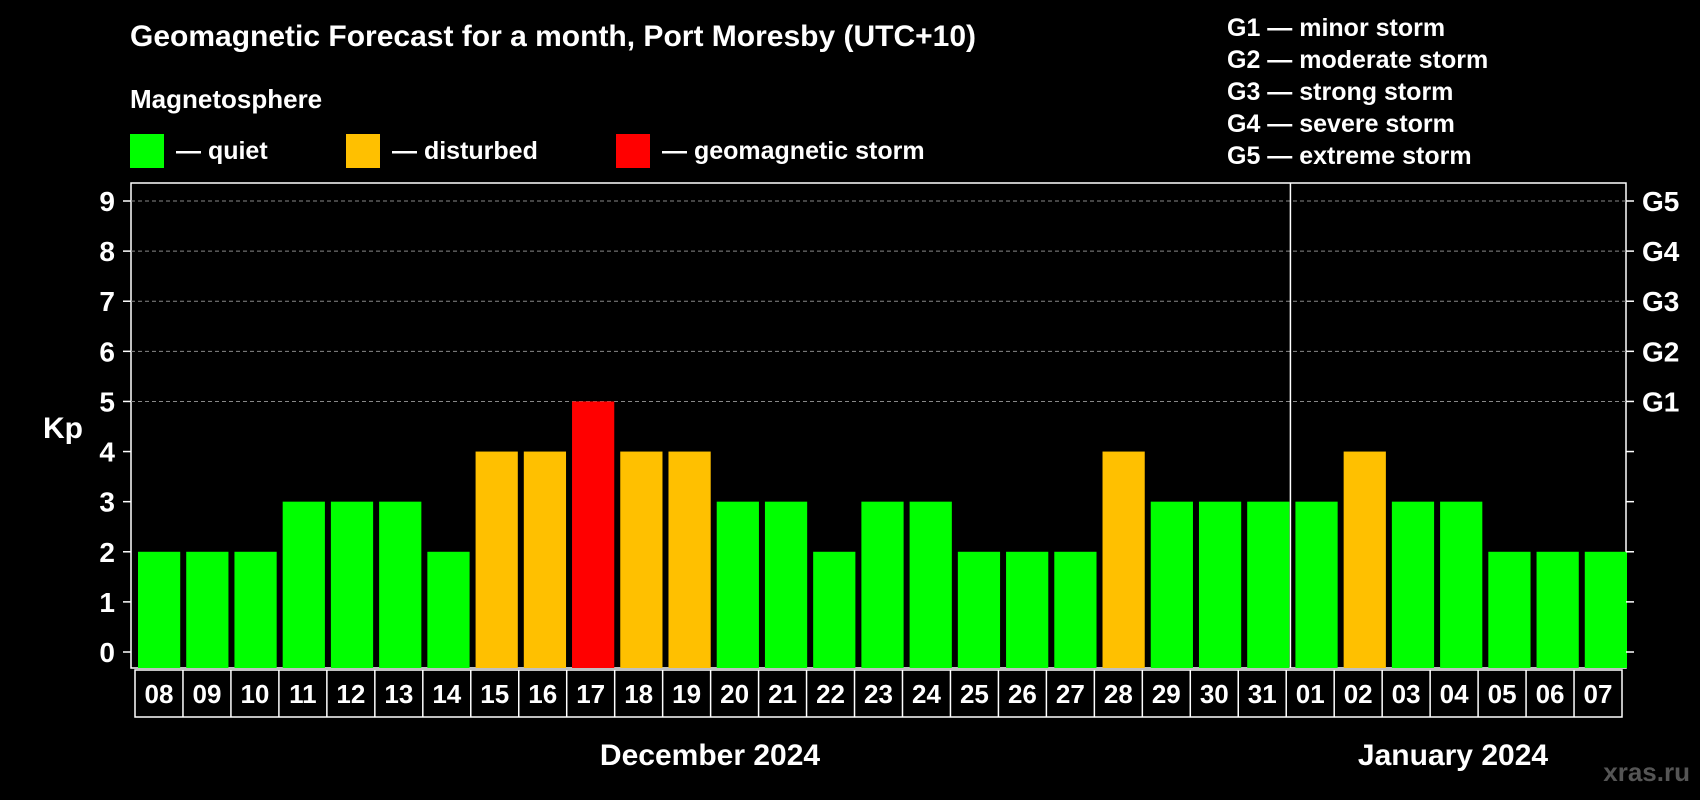 This screenshot has width=1700, height=800. What do you see at coordinates (1166, 694) in the screenshot?
I see `x-tick-label-29: 29` at bounding box center [1166, 694].